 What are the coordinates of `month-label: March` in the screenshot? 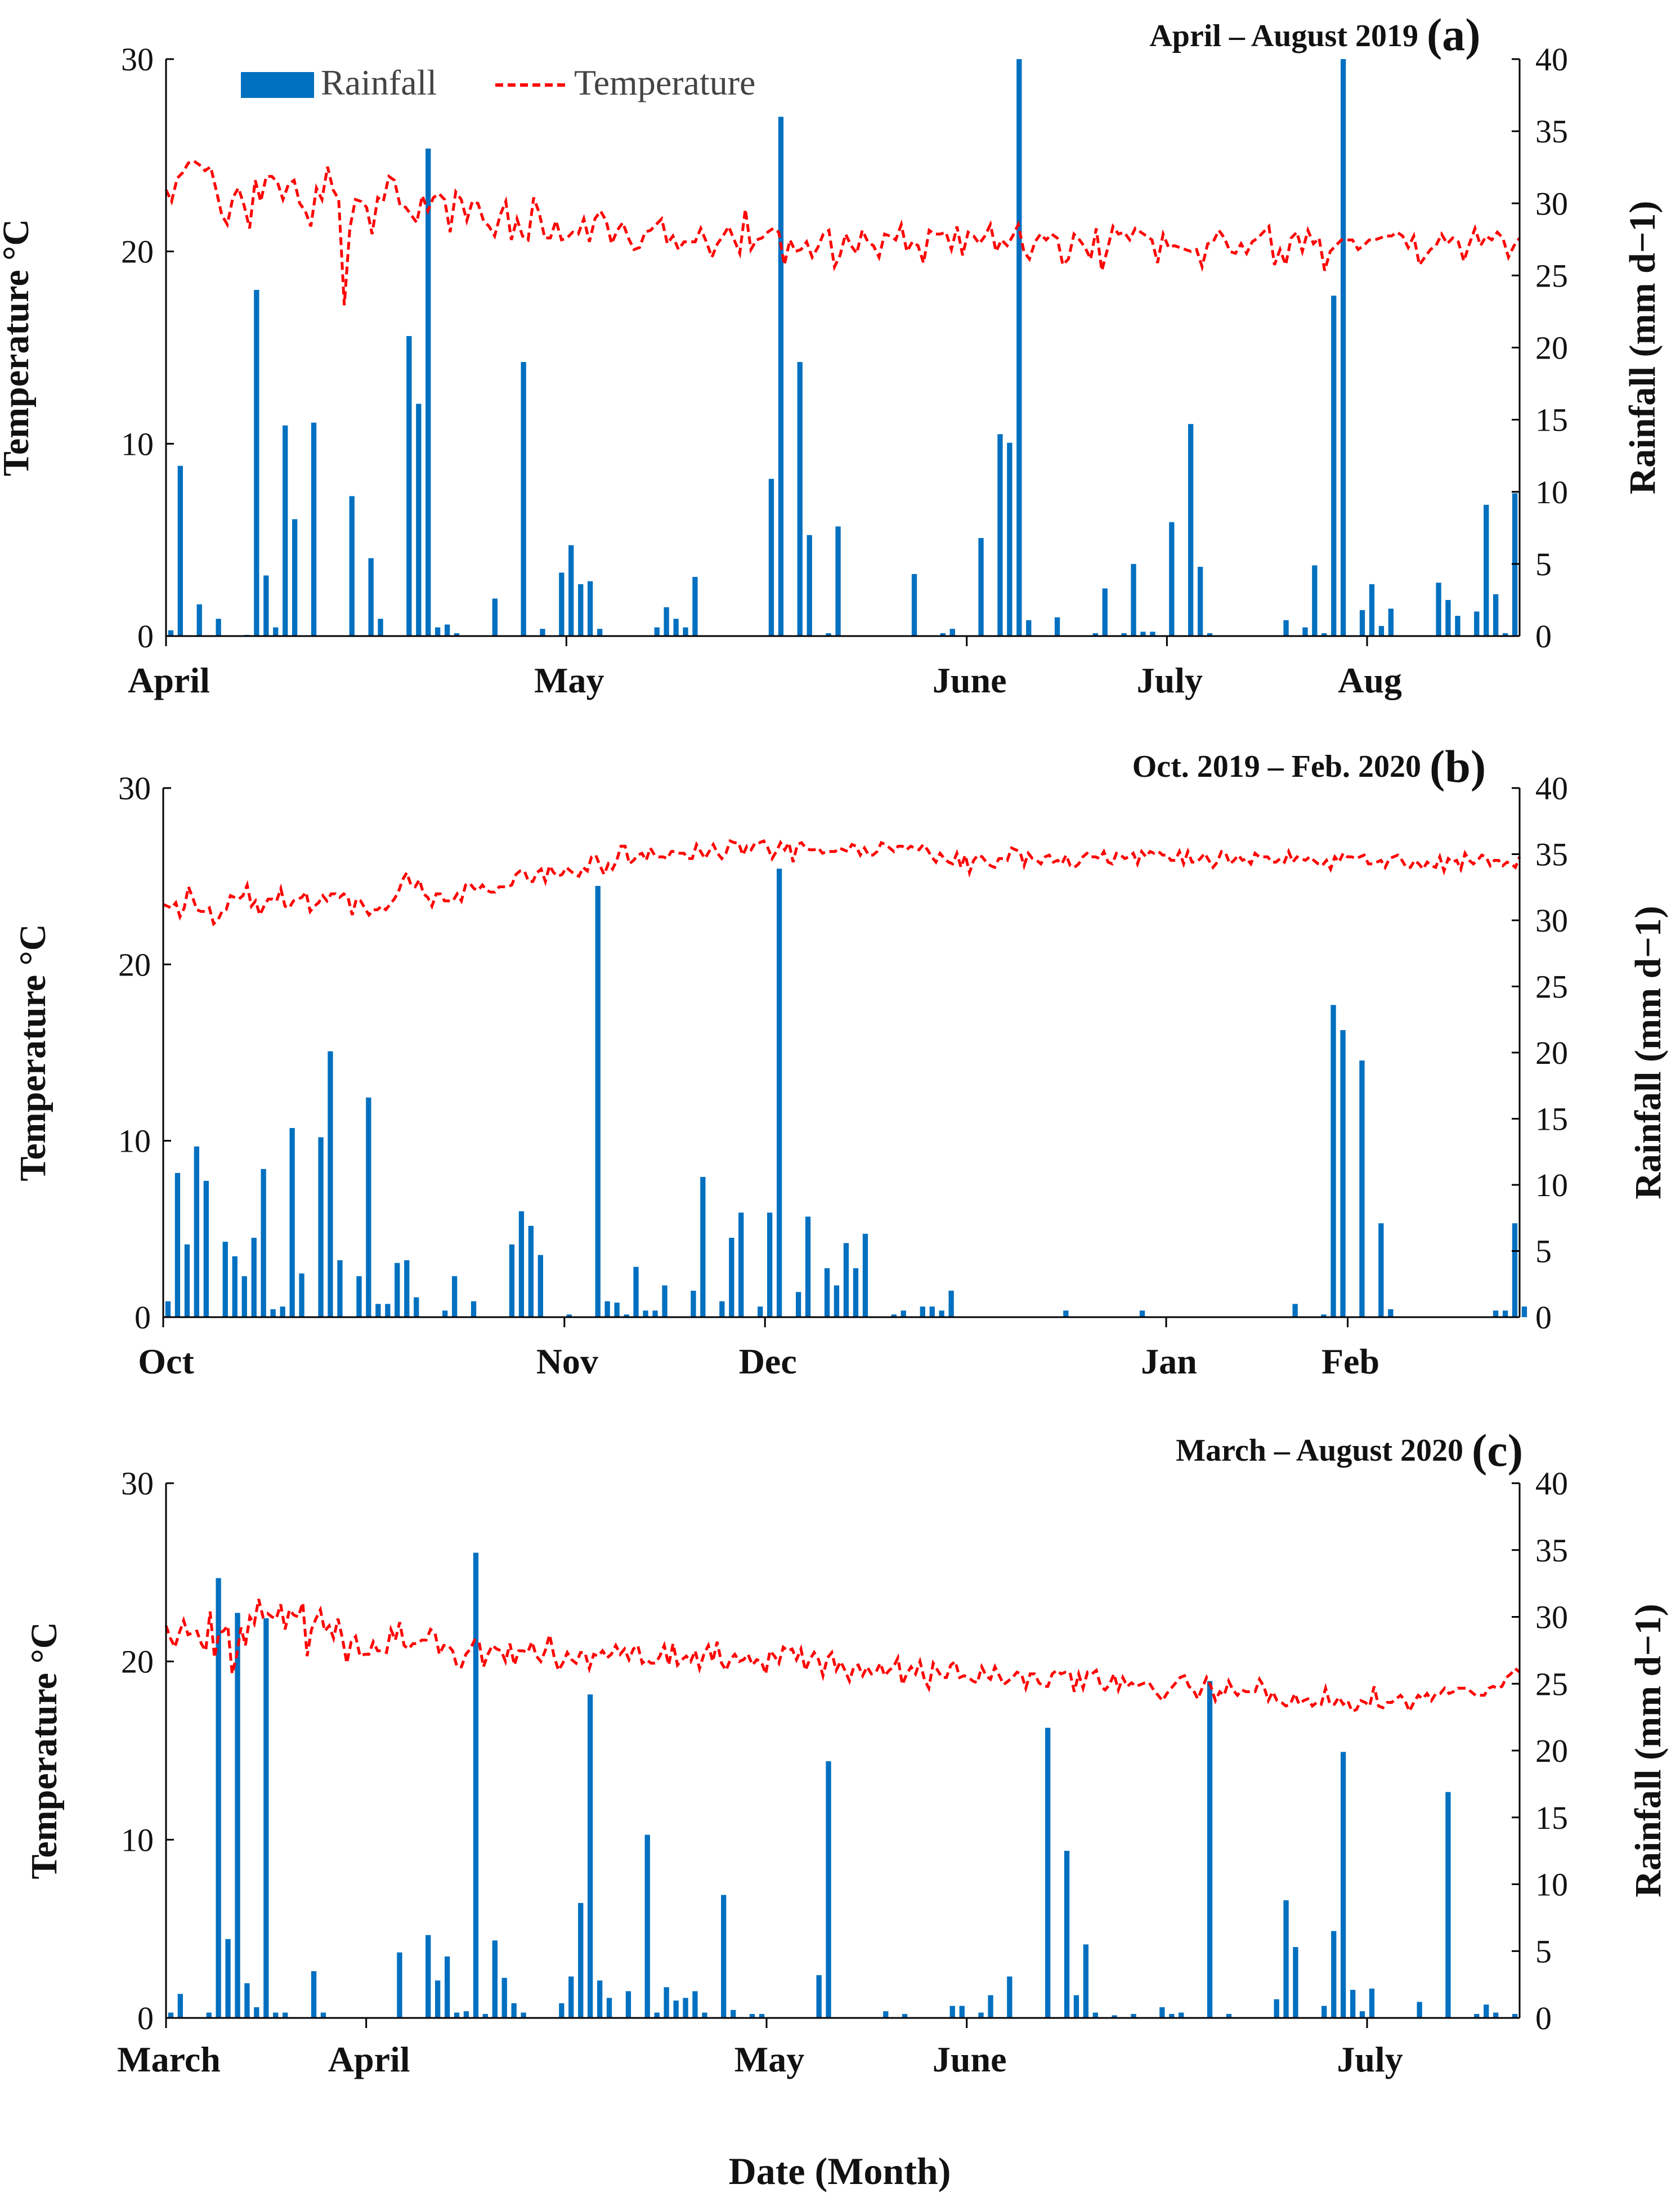 It's located at (169, 2059).